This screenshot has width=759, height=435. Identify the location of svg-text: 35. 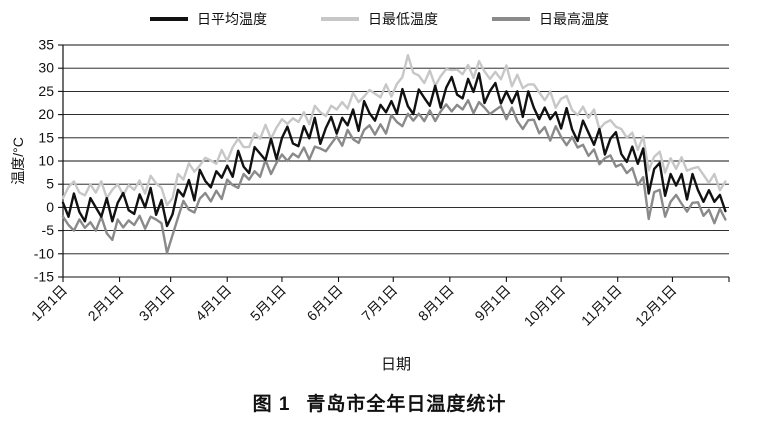
(46, 45).